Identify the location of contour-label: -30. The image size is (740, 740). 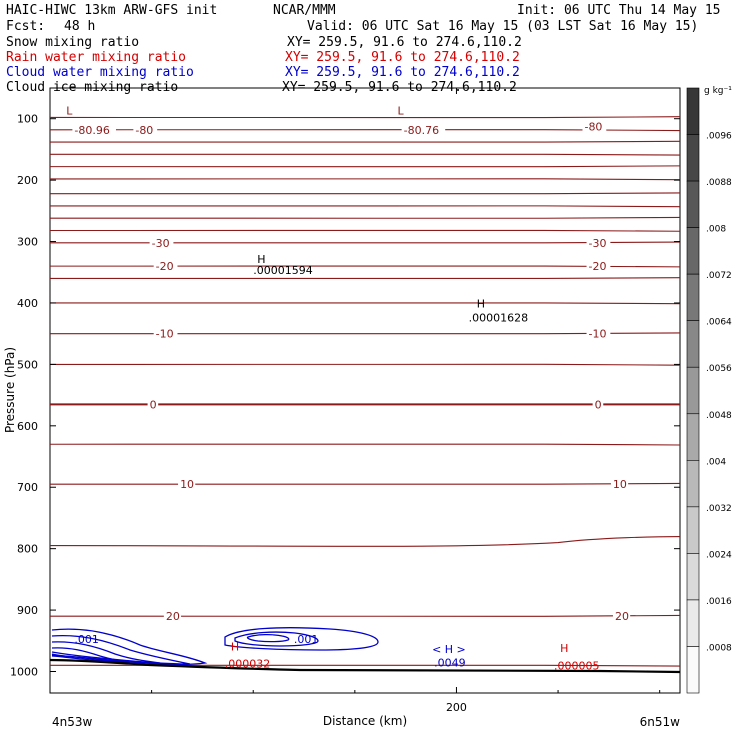
(598, 243).